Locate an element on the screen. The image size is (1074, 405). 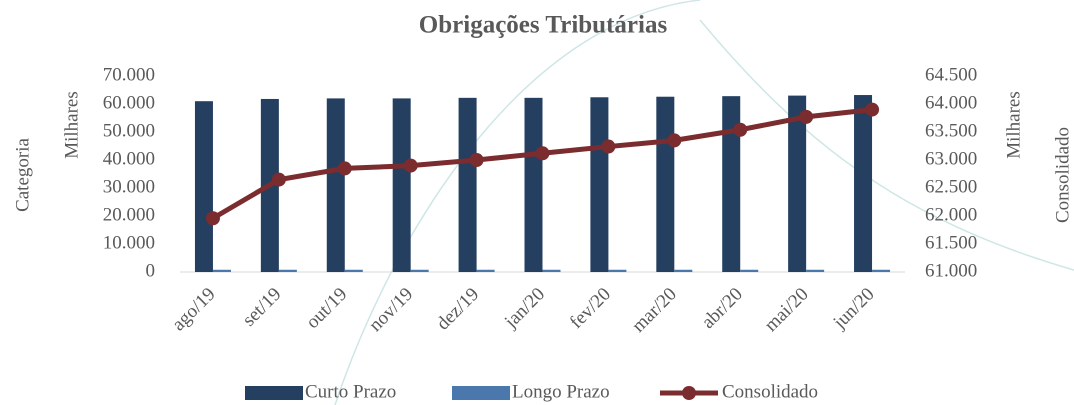
x-tick-label: jun/20 is located at coordinates (854, 309).